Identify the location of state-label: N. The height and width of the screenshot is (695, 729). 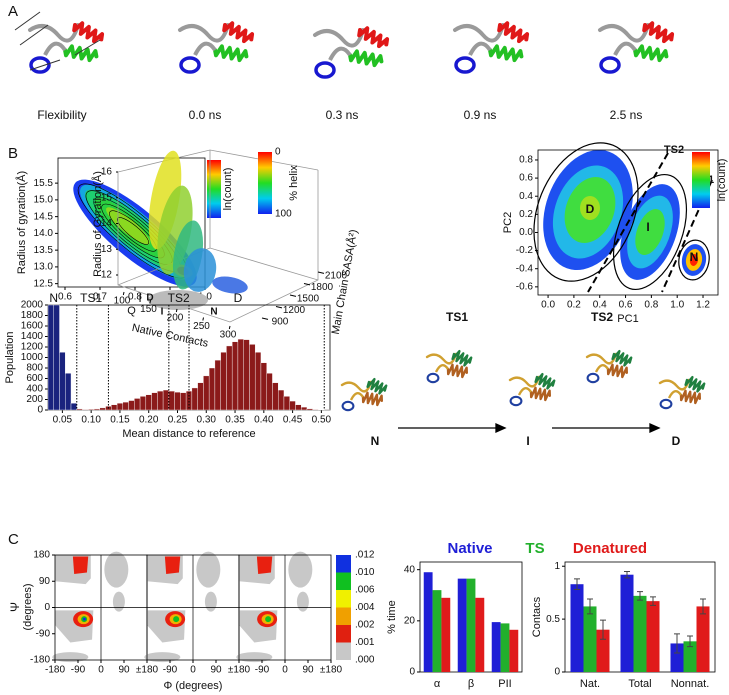
(375, 441).